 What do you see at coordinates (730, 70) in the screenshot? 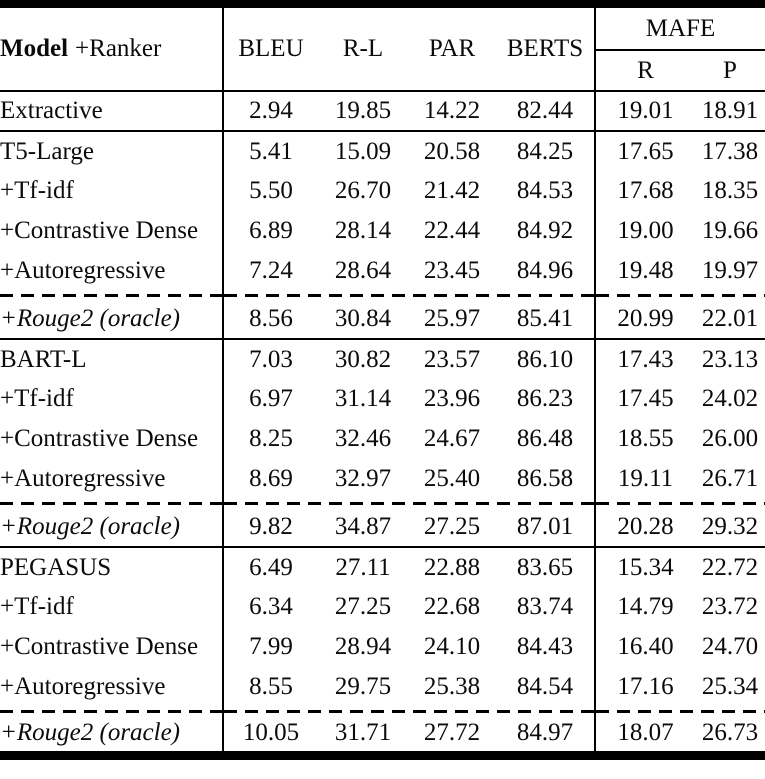
I see `col-header-mafe-p: P` at bounding box center [730, 70].